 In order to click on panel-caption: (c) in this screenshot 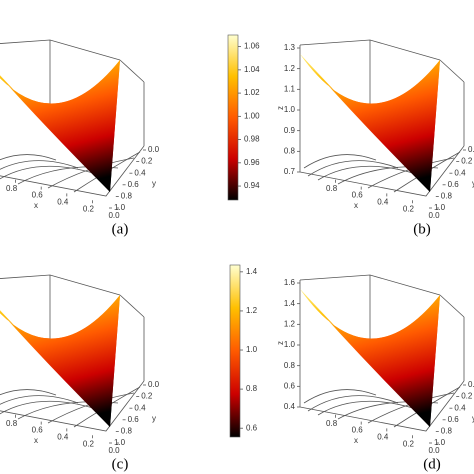, I will do `click(120, 464)`.